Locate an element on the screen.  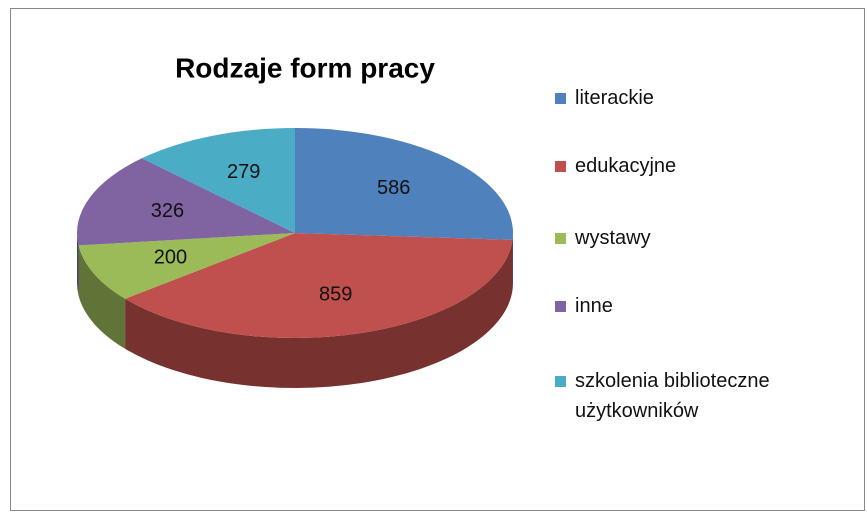
legend-item: literackie is located at coordinates (695, 100).